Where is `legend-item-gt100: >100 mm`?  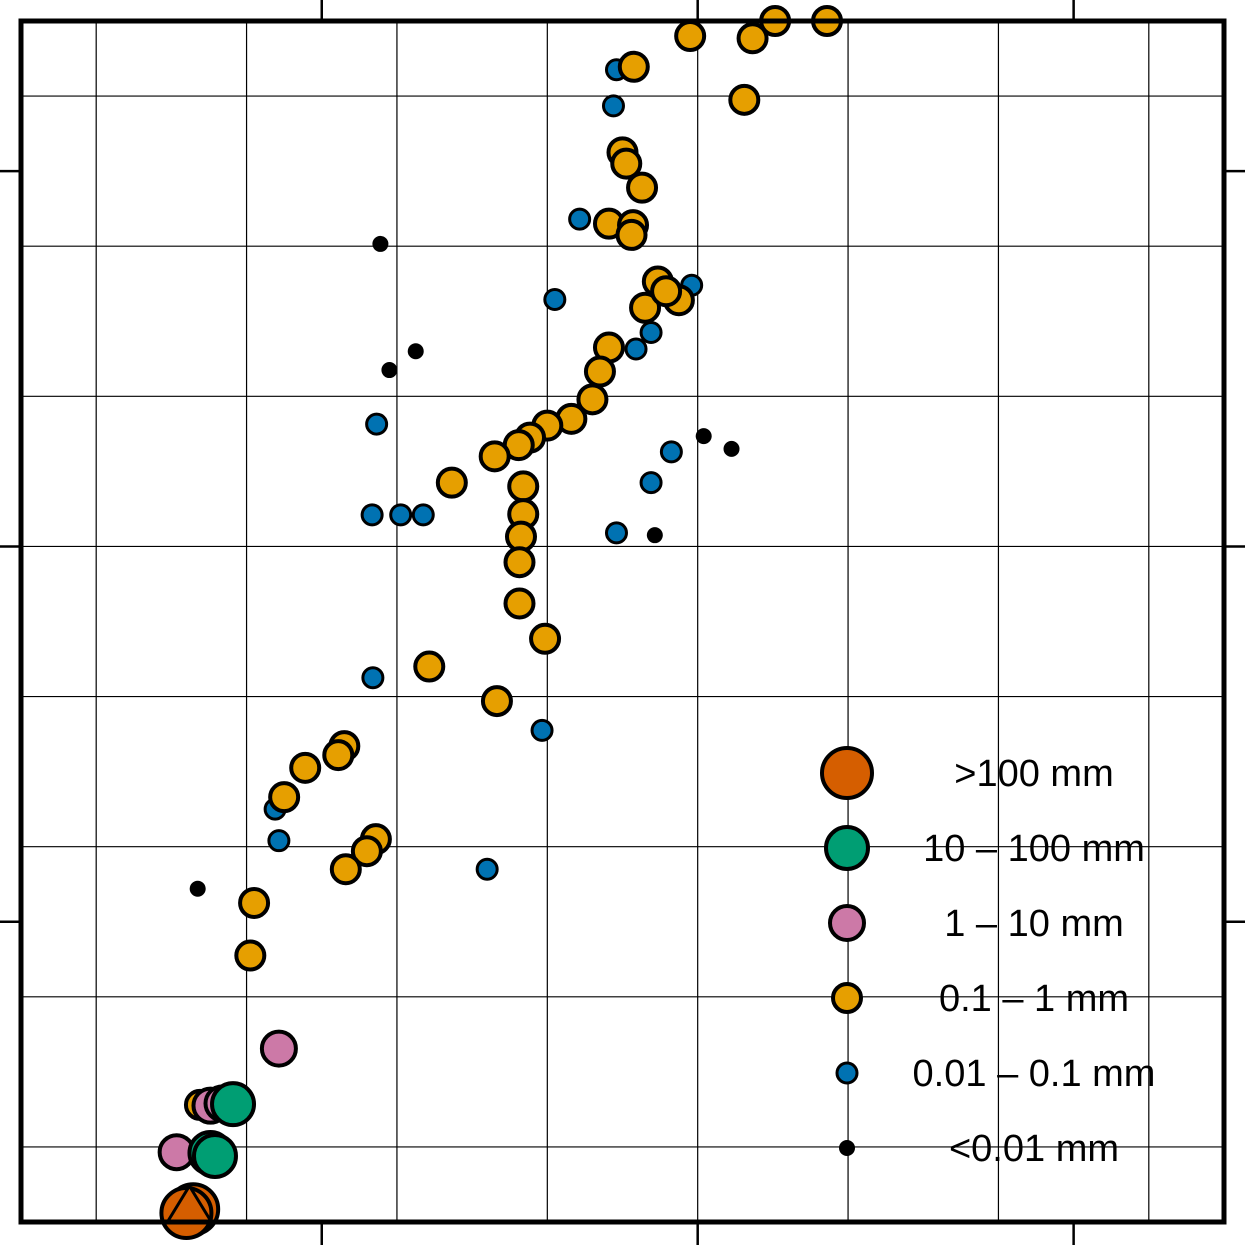 legend-item-gt100: >100 mm is located at coordinates (967, 773).